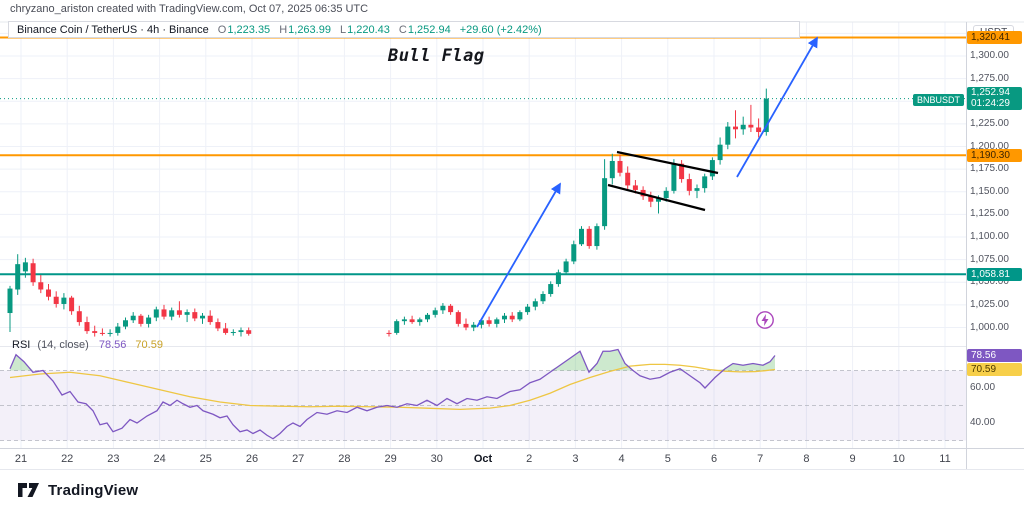  I want to click on price-tick-label: 1,150.00, so click(989, 191).